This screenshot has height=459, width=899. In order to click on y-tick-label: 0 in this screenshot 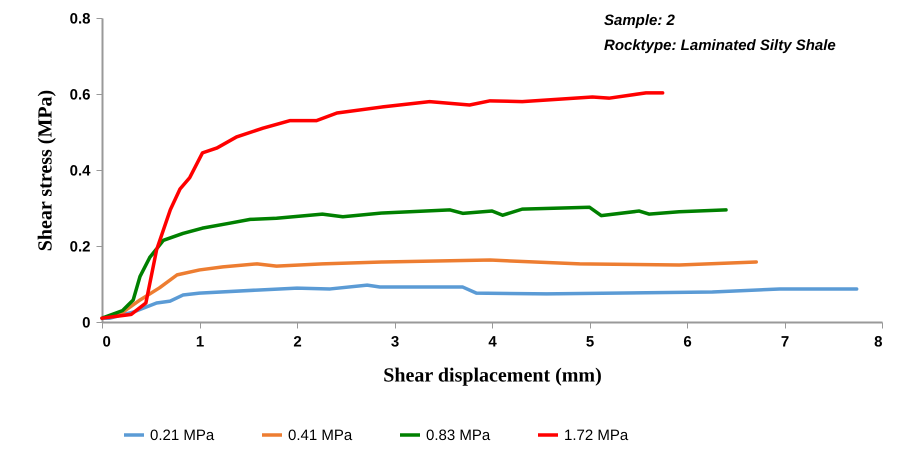, I will do `click(86, 323)`.